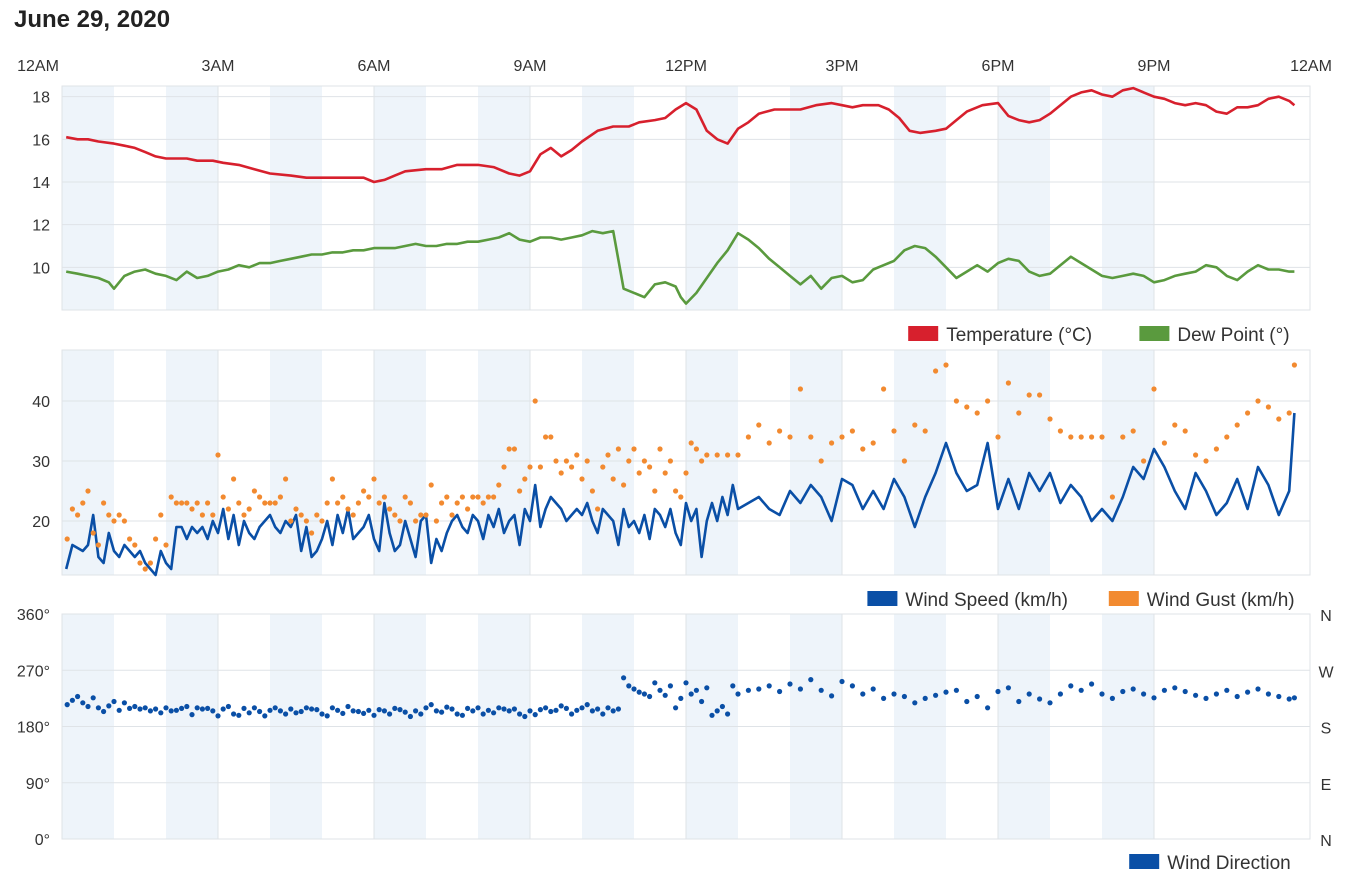  I want to click on temperature-c-line, so click(680, 135).